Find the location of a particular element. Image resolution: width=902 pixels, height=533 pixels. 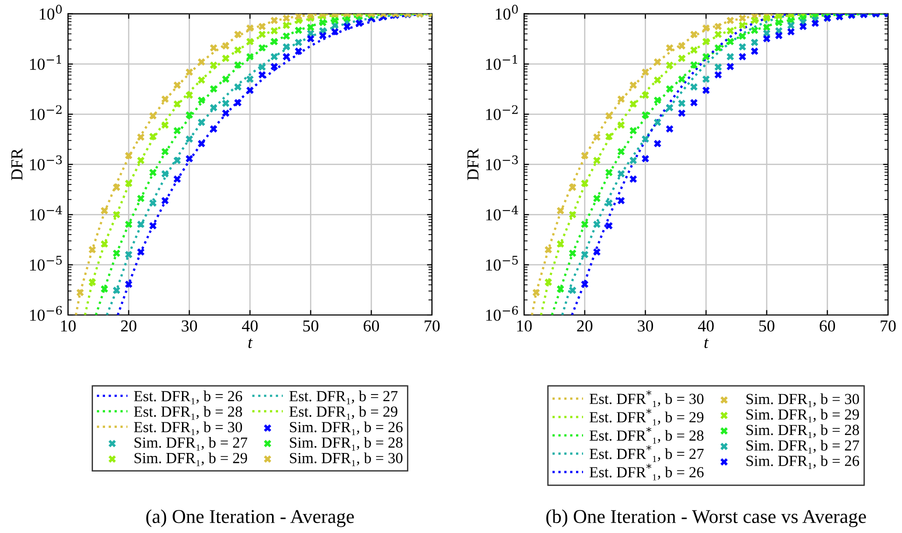

y-tick-label: 10$^{−2}$ is located at coordinates (46, 112).